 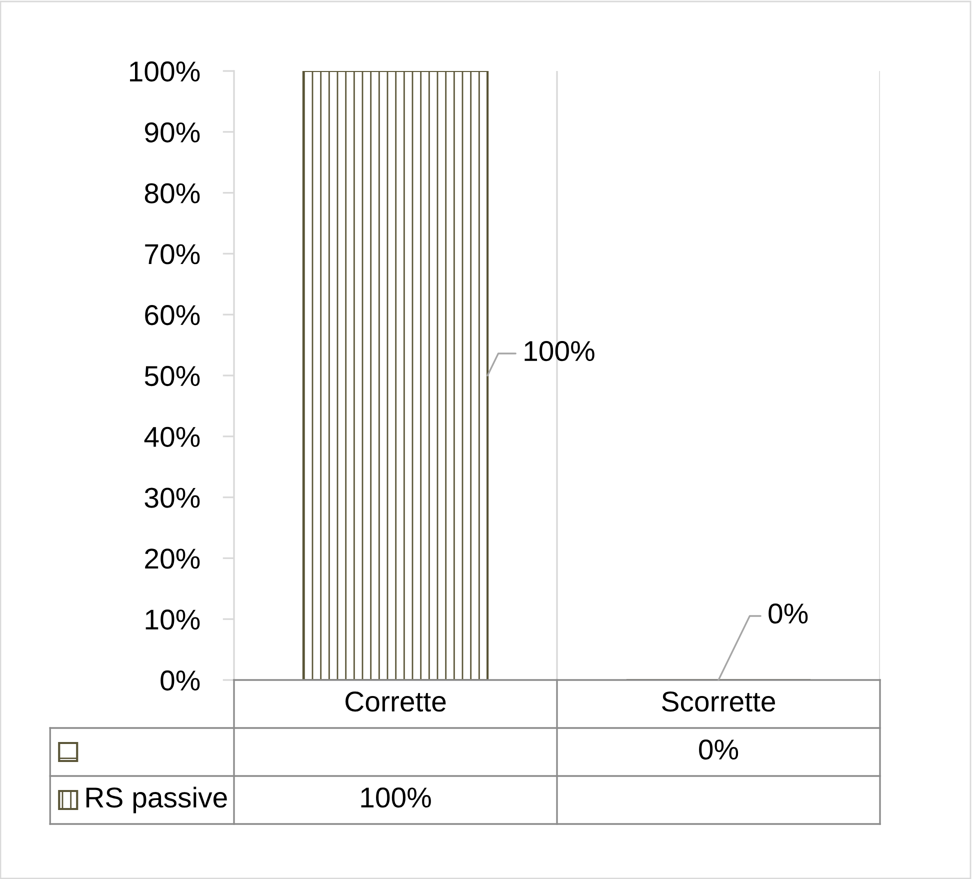 What do you see at coordinates (172, 254) in the screenshot?
I see `y-tick-label: 70%` at bounding box center [172, 254].